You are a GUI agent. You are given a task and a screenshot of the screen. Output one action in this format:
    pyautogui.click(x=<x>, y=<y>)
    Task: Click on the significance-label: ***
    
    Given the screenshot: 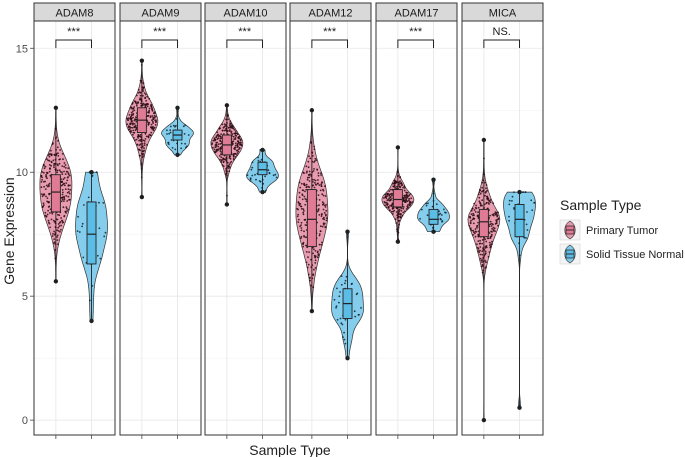 What is the action you would take?
    pyautogui.click(x=416, y=32)
    